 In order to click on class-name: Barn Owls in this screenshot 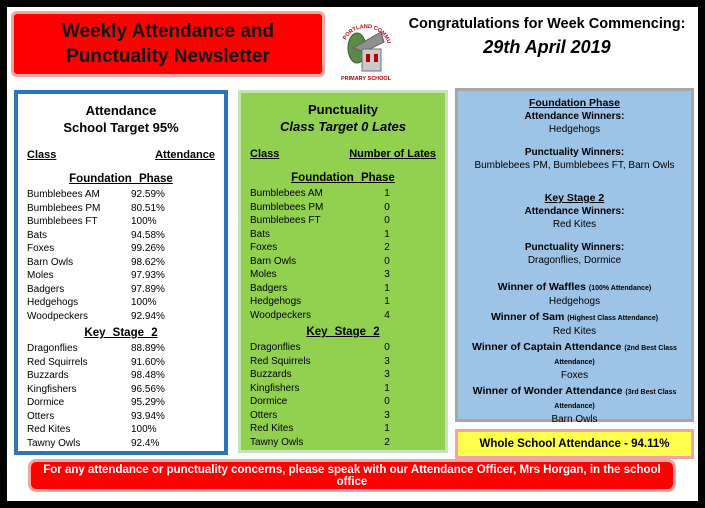, I will do `click(273, 261)`.